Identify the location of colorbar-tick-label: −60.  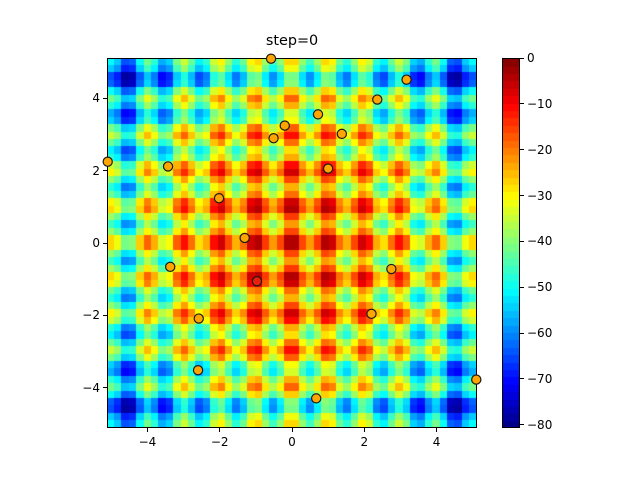
(540, 333).